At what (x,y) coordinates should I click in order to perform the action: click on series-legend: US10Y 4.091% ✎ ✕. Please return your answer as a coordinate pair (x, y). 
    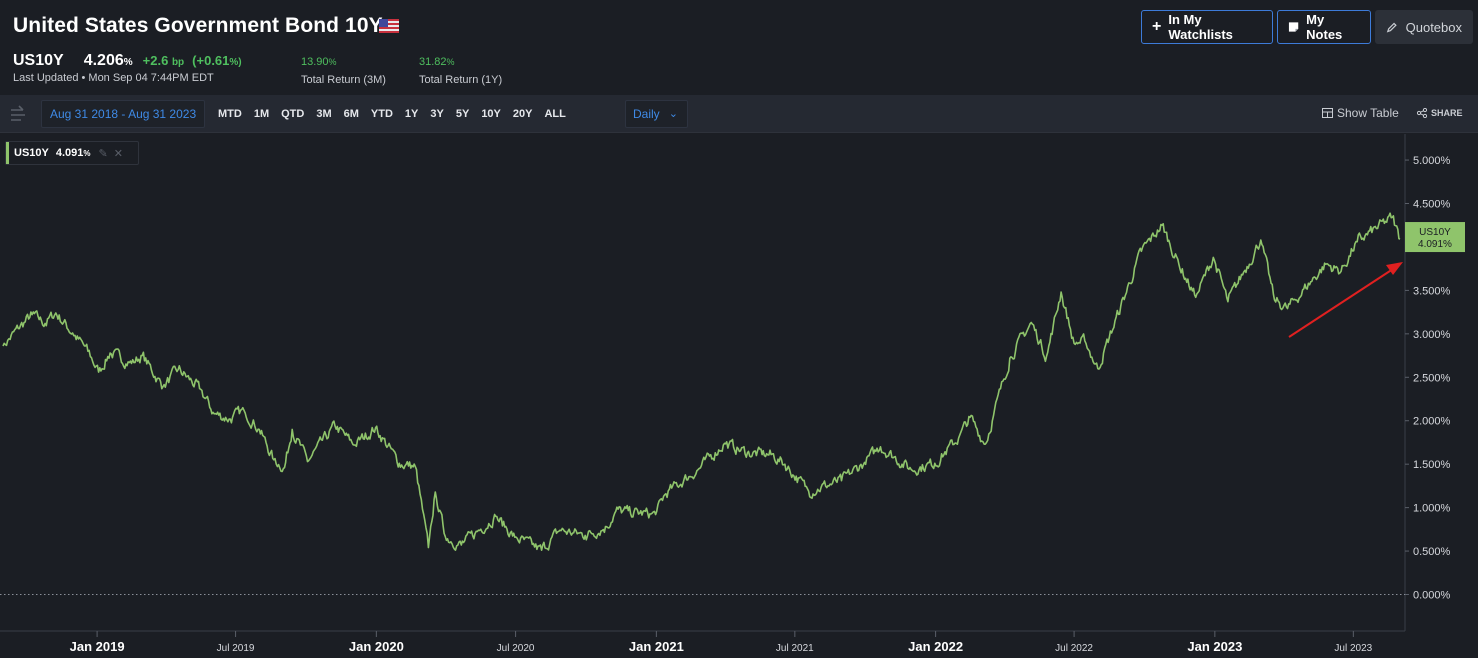
    Looking at the image, I should click on (72, 153).